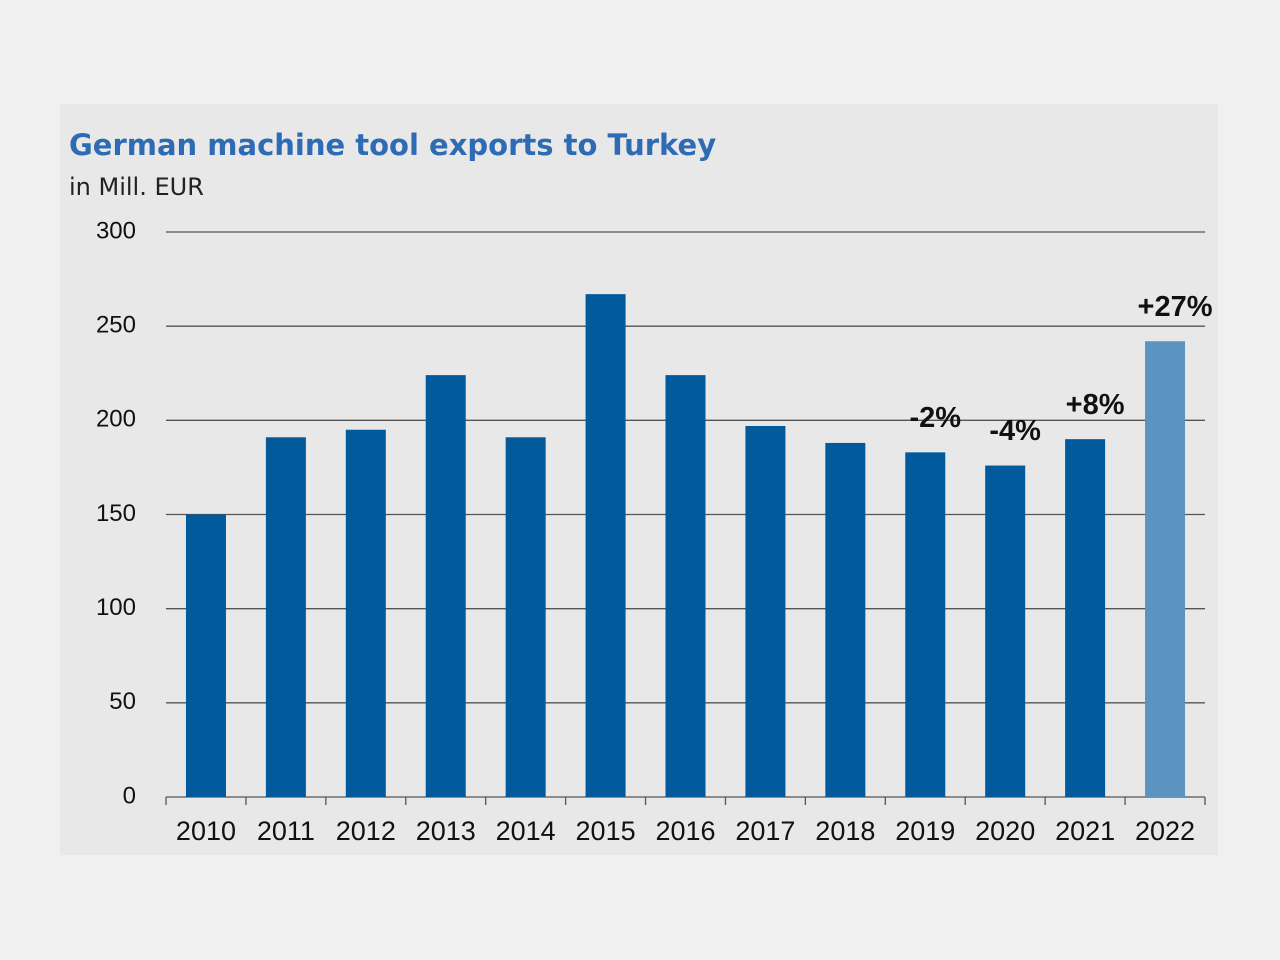  What do you see at coordinates (136, 187) in the screenshot?
I see `chart-subtitle: in Mill. EUR` at bounding box center [136, 187].